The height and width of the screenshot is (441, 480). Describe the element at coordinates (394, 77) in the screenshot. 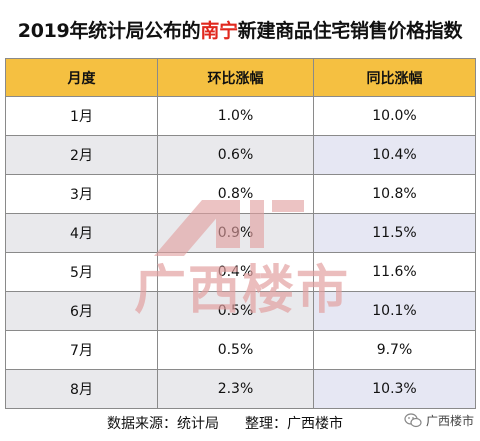

I see `header-yoy-change: 同比涨幅` at that location.